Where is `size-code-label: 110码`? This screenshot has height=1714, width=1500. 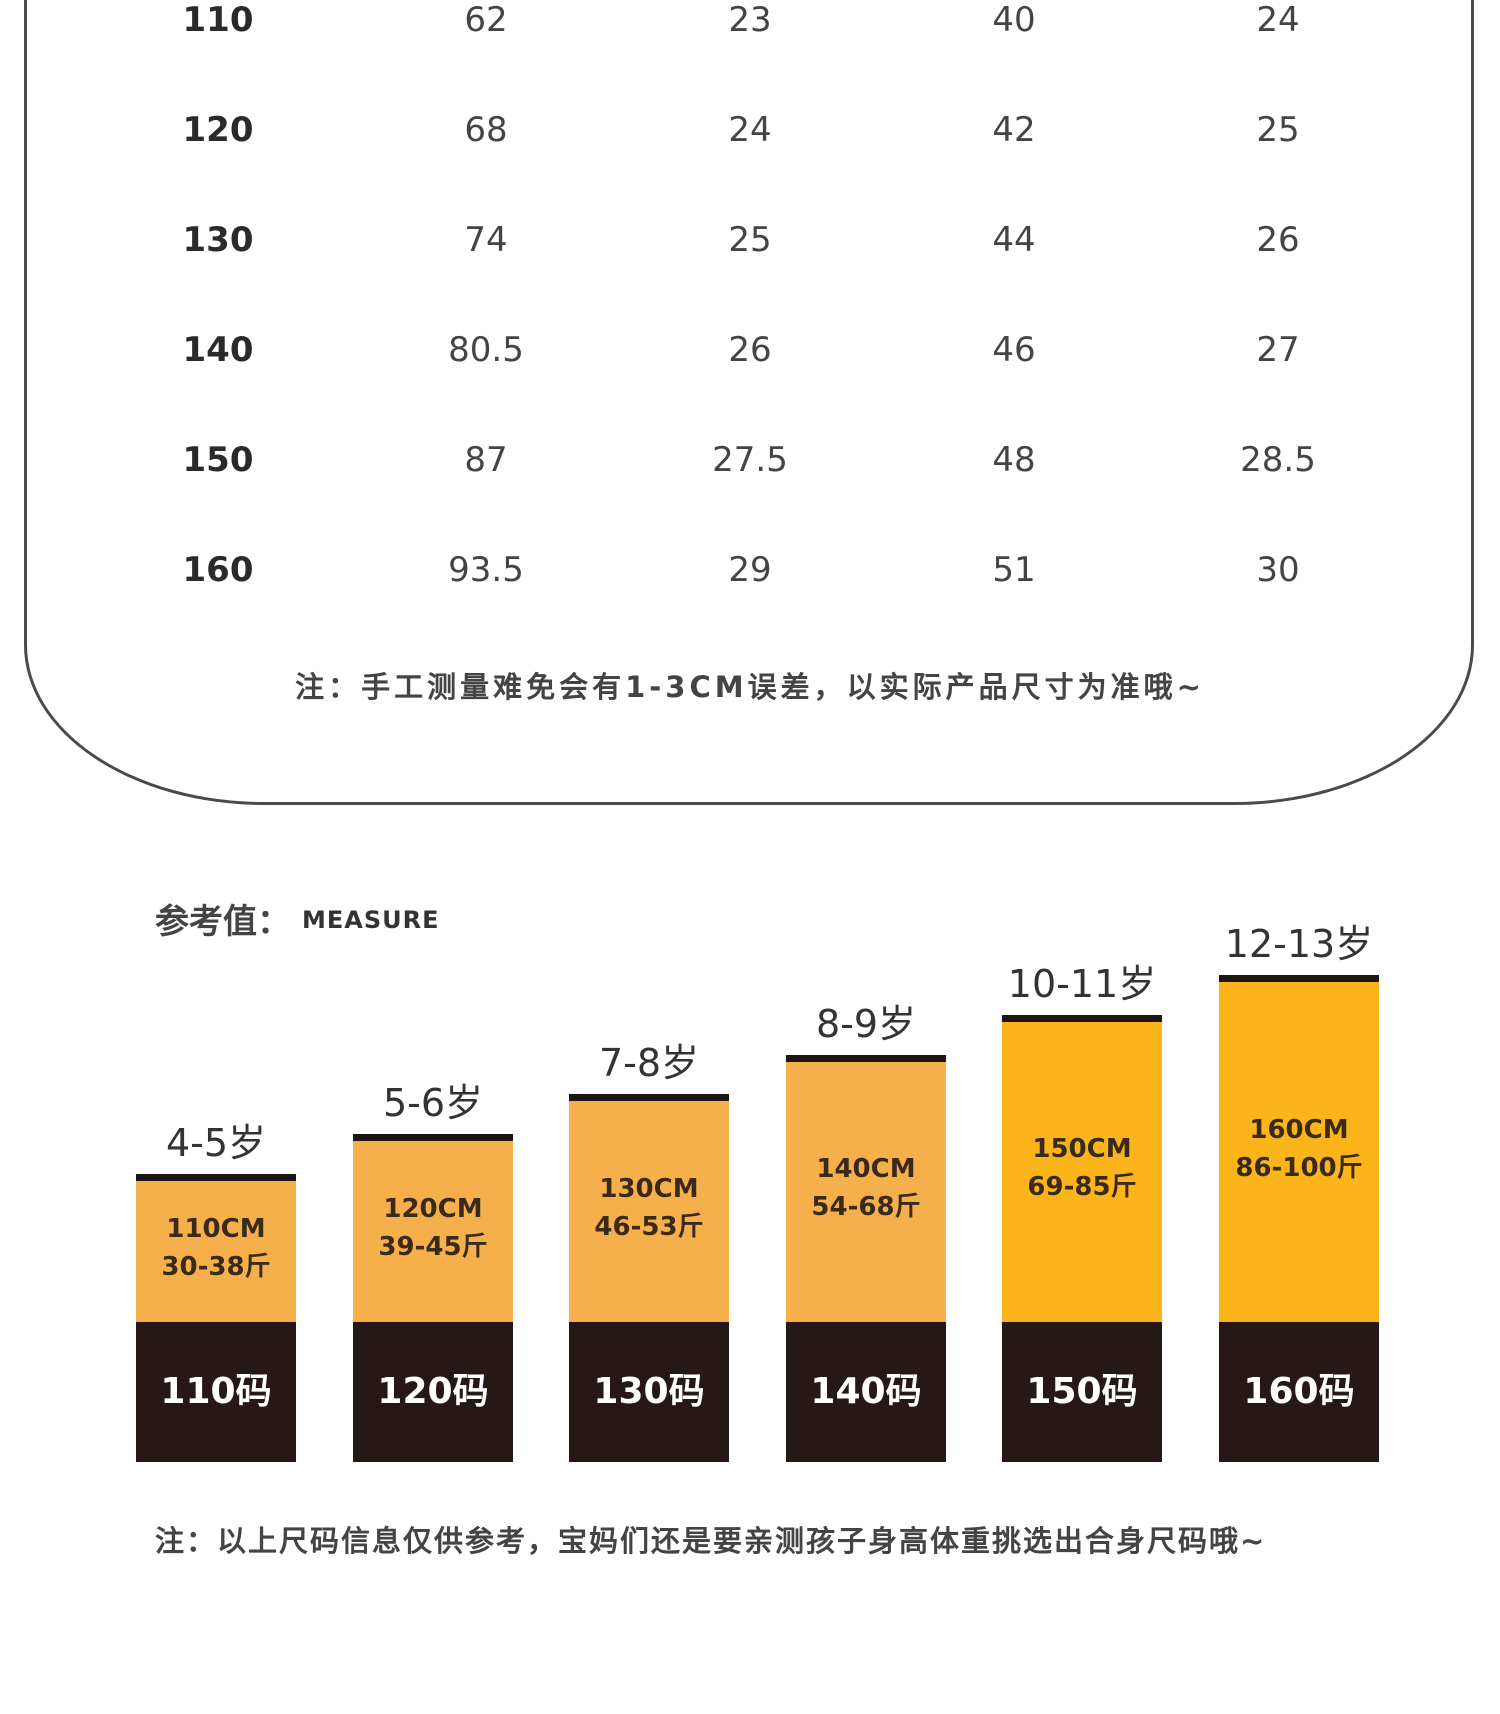 size-code-label: 110码 is located at coordinates (216, 1392).